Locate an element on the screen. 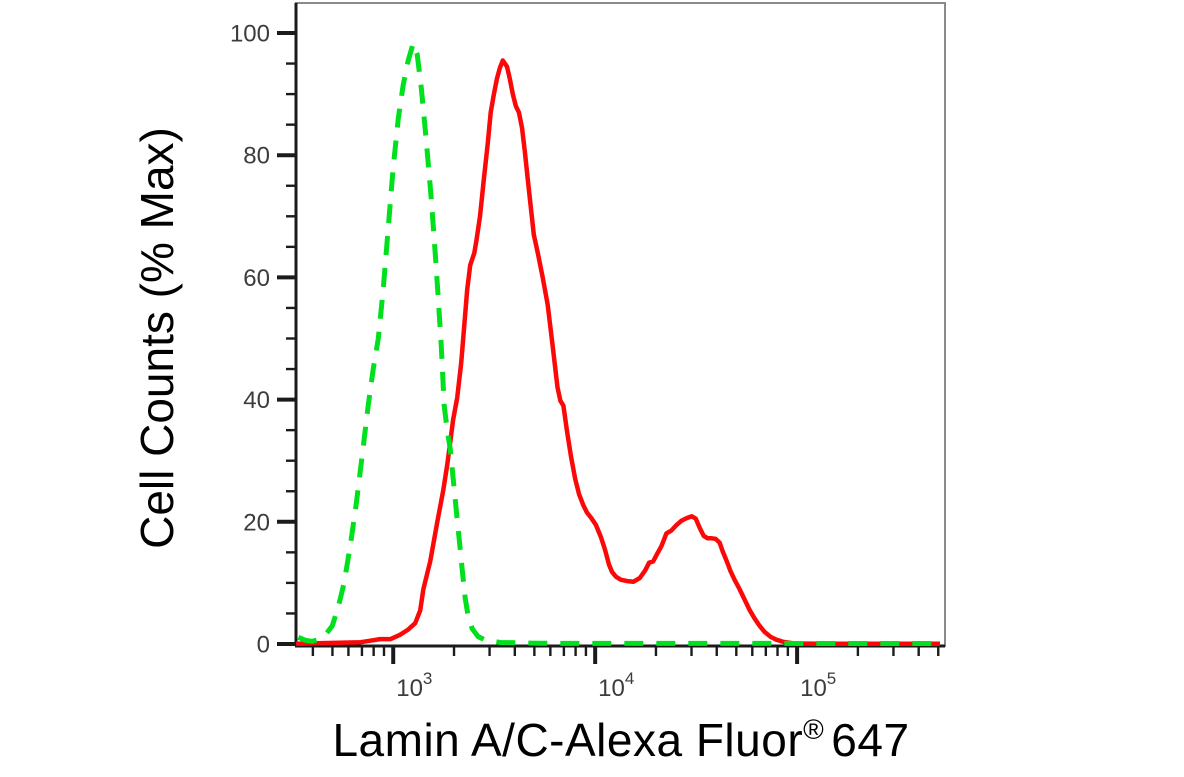 Image resolution: width=1184 pixels, height=777 pixels. x-axis-tick-labels: 10³ 10⁴ 10⁵ is located at coordinates (616, 685).